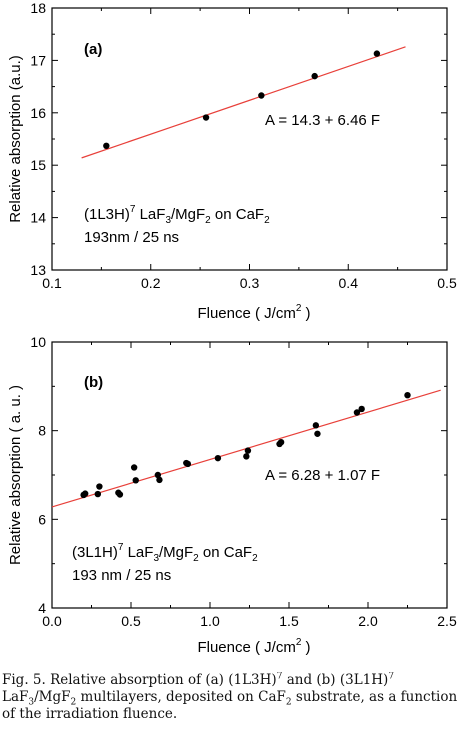  Describe the element at coordinates (73, 702) in the screenshot. I see `caption-sub-2: 2` at that location.